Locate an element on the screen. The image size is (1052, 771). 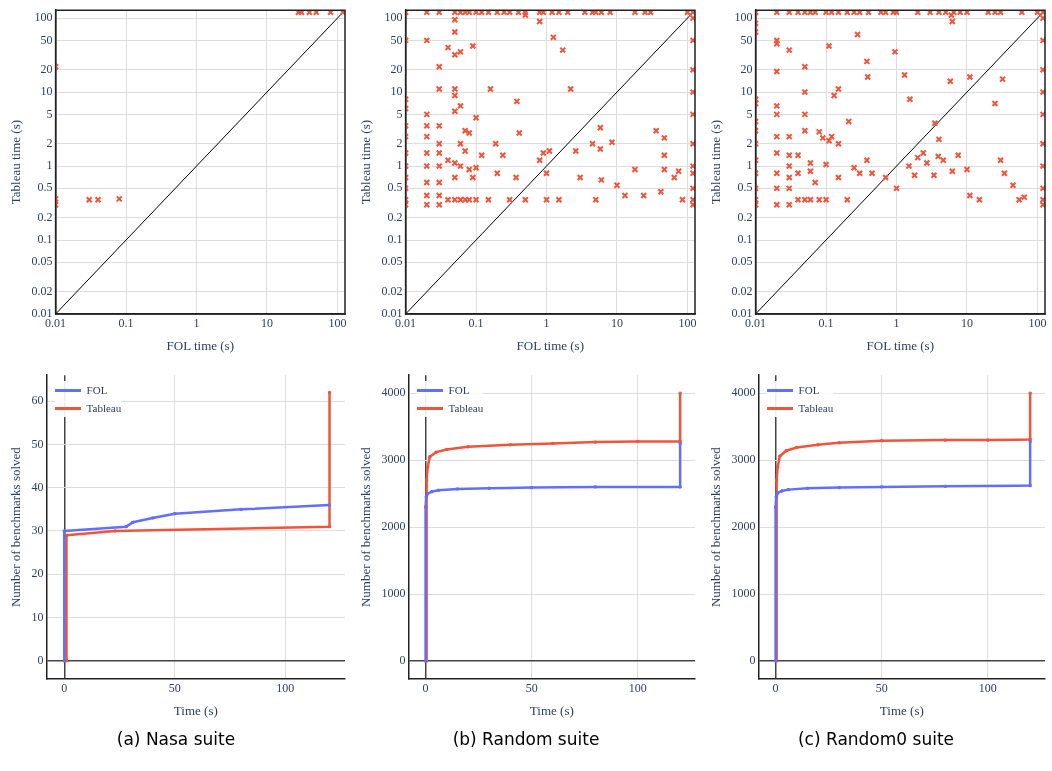
text: (c) Random0 suite is located at coordinates (876, 739).